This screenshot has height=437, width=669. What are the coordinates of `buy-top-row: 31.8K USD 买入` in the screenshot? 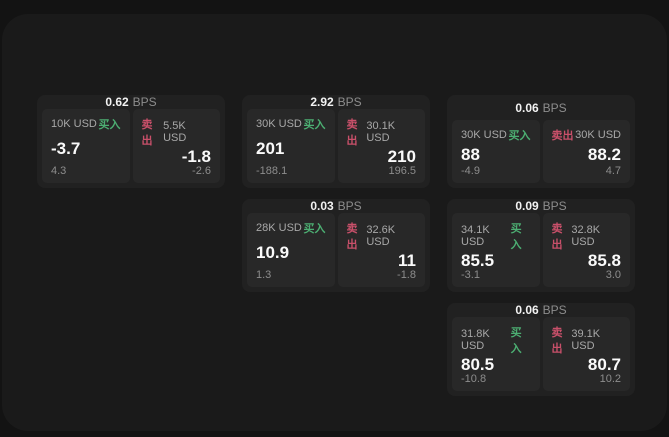 It's located at (496, 340).